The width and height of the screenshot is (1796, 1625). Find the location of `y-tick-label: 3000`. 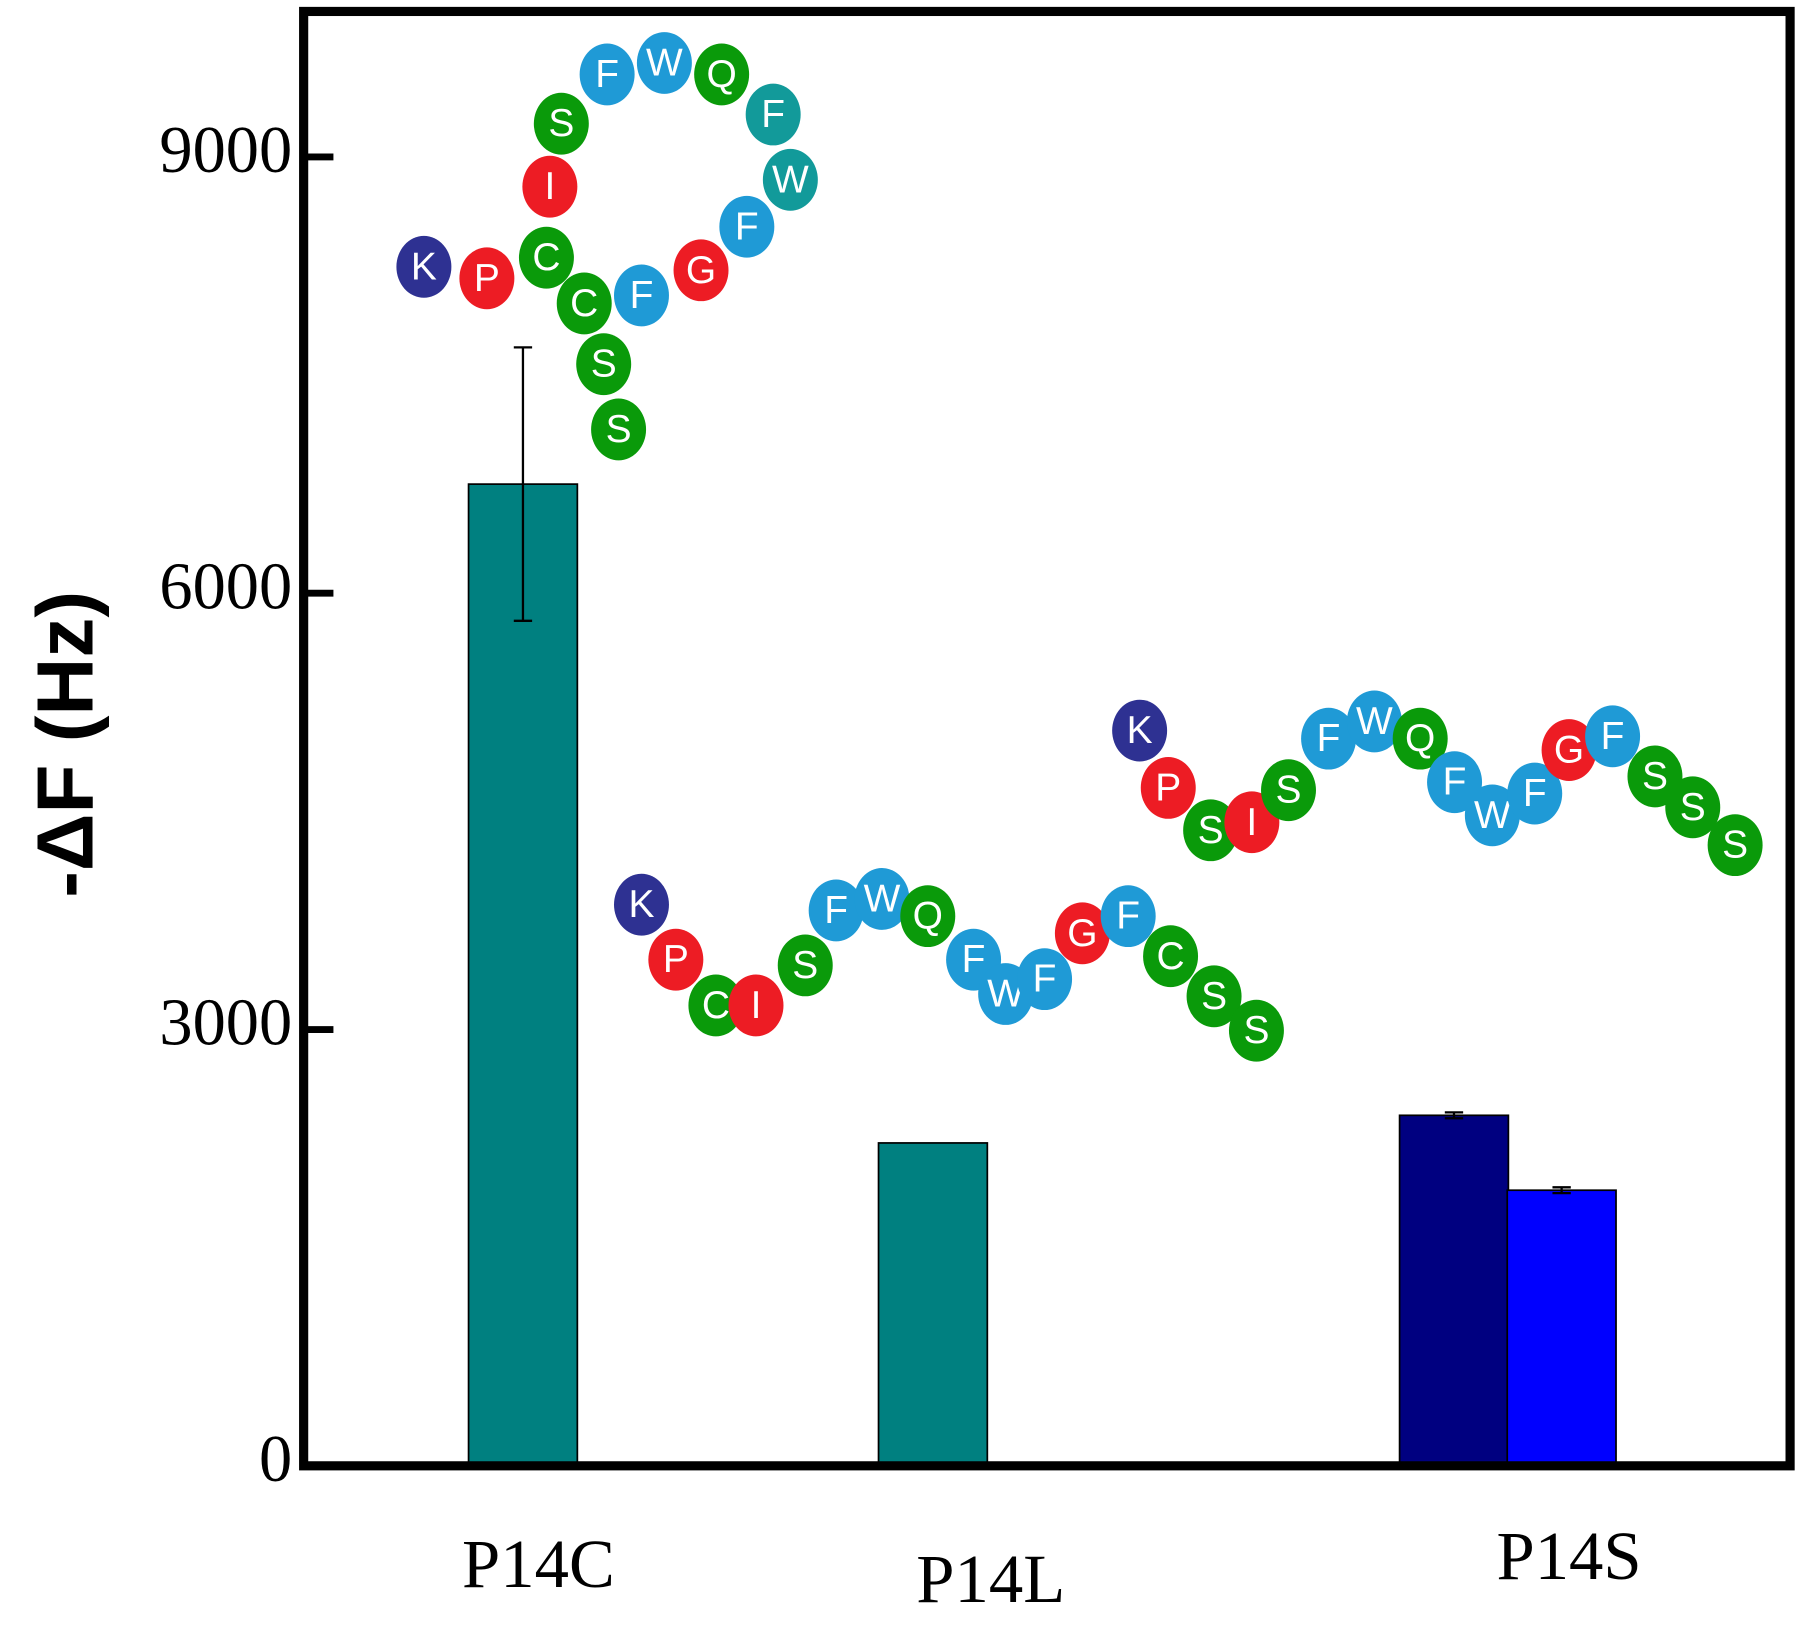

y-tick-label: 3000 is located at coordinates (225, 1023).